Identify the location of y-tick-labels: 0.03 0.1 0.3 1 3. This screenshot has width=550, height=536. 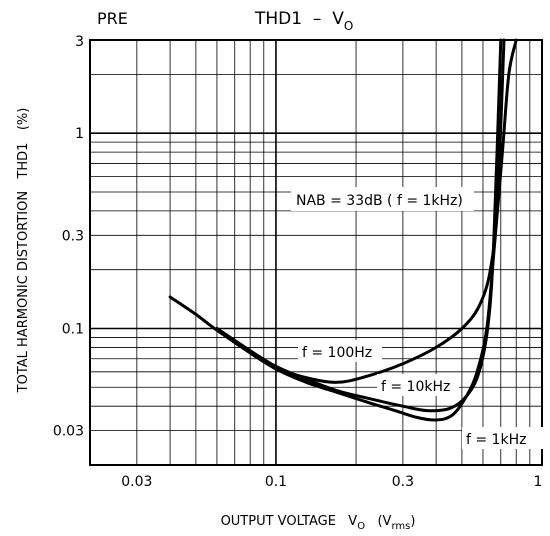
(68, 237).